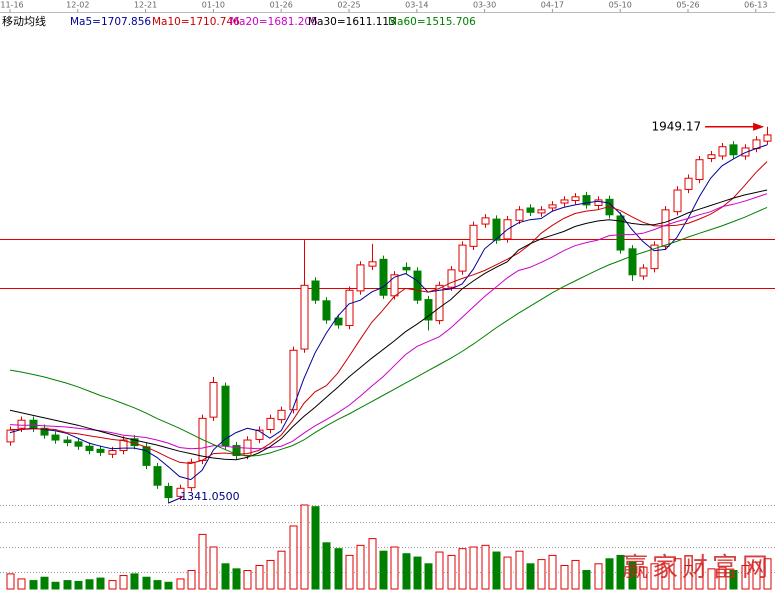  I want to click on date-label: 05-10, so click(620, 5).